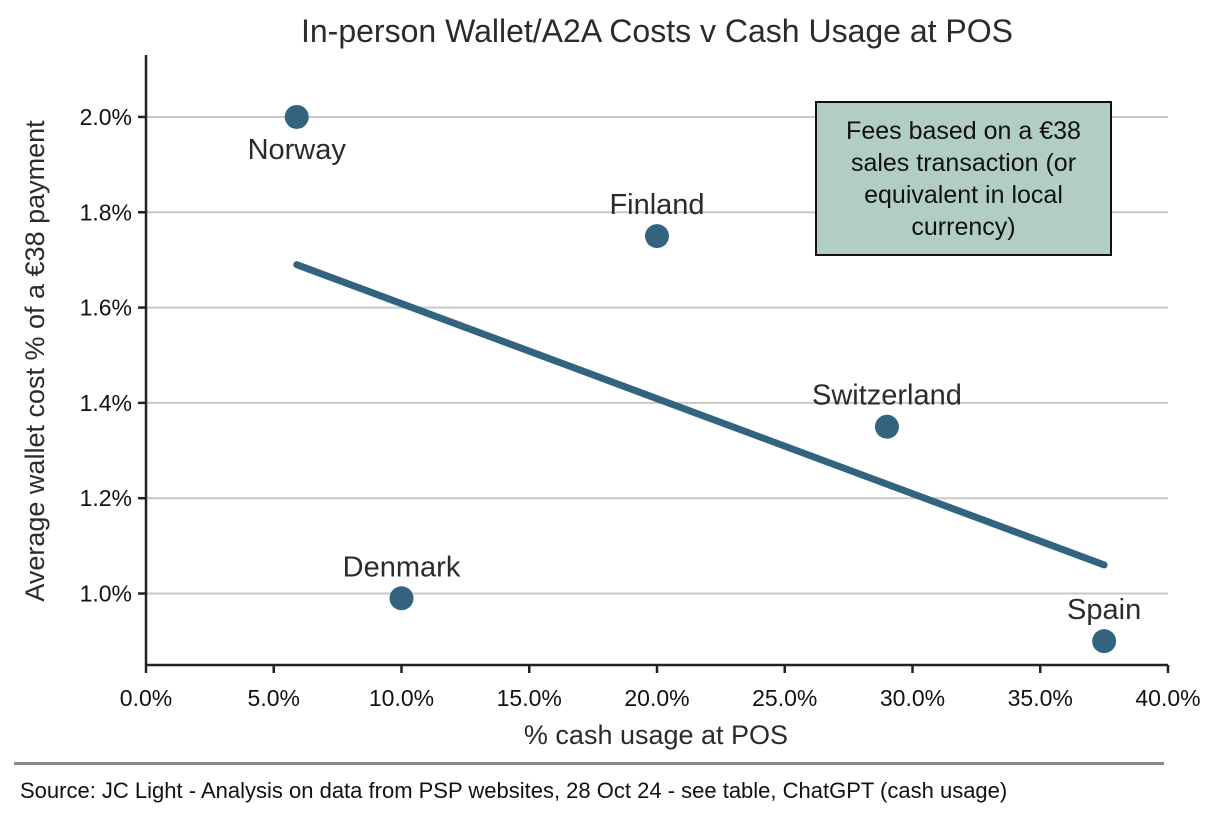 The height and width of the screenshot is (821, 1223). Describe the element at coordinates (589, 763) in the screenshot. I see `footer-divider` at that location.